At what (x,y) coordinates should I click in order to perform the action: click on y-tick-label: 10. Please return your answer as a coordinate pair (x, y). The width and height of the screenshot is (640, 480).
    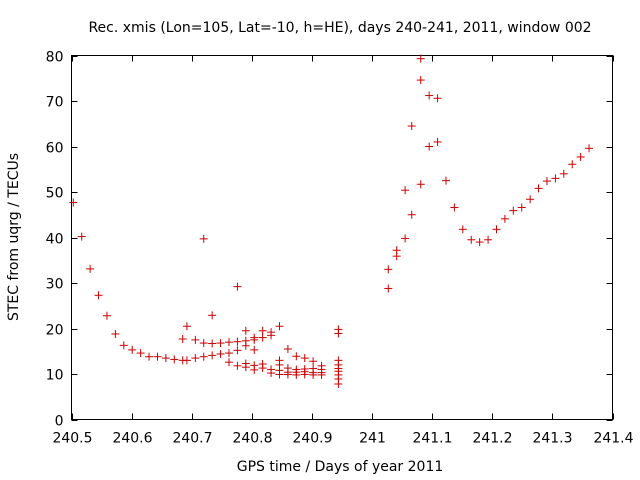
    Looking at the image, I should click on (55, 376).